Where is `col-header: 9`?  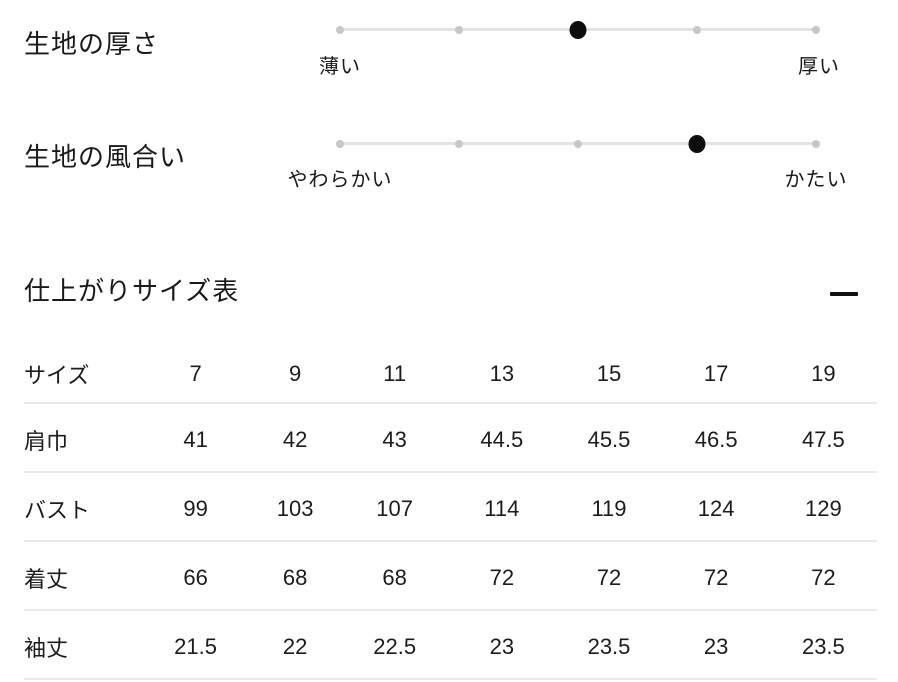 col-header: 9 is located at coordinates (295, 373).